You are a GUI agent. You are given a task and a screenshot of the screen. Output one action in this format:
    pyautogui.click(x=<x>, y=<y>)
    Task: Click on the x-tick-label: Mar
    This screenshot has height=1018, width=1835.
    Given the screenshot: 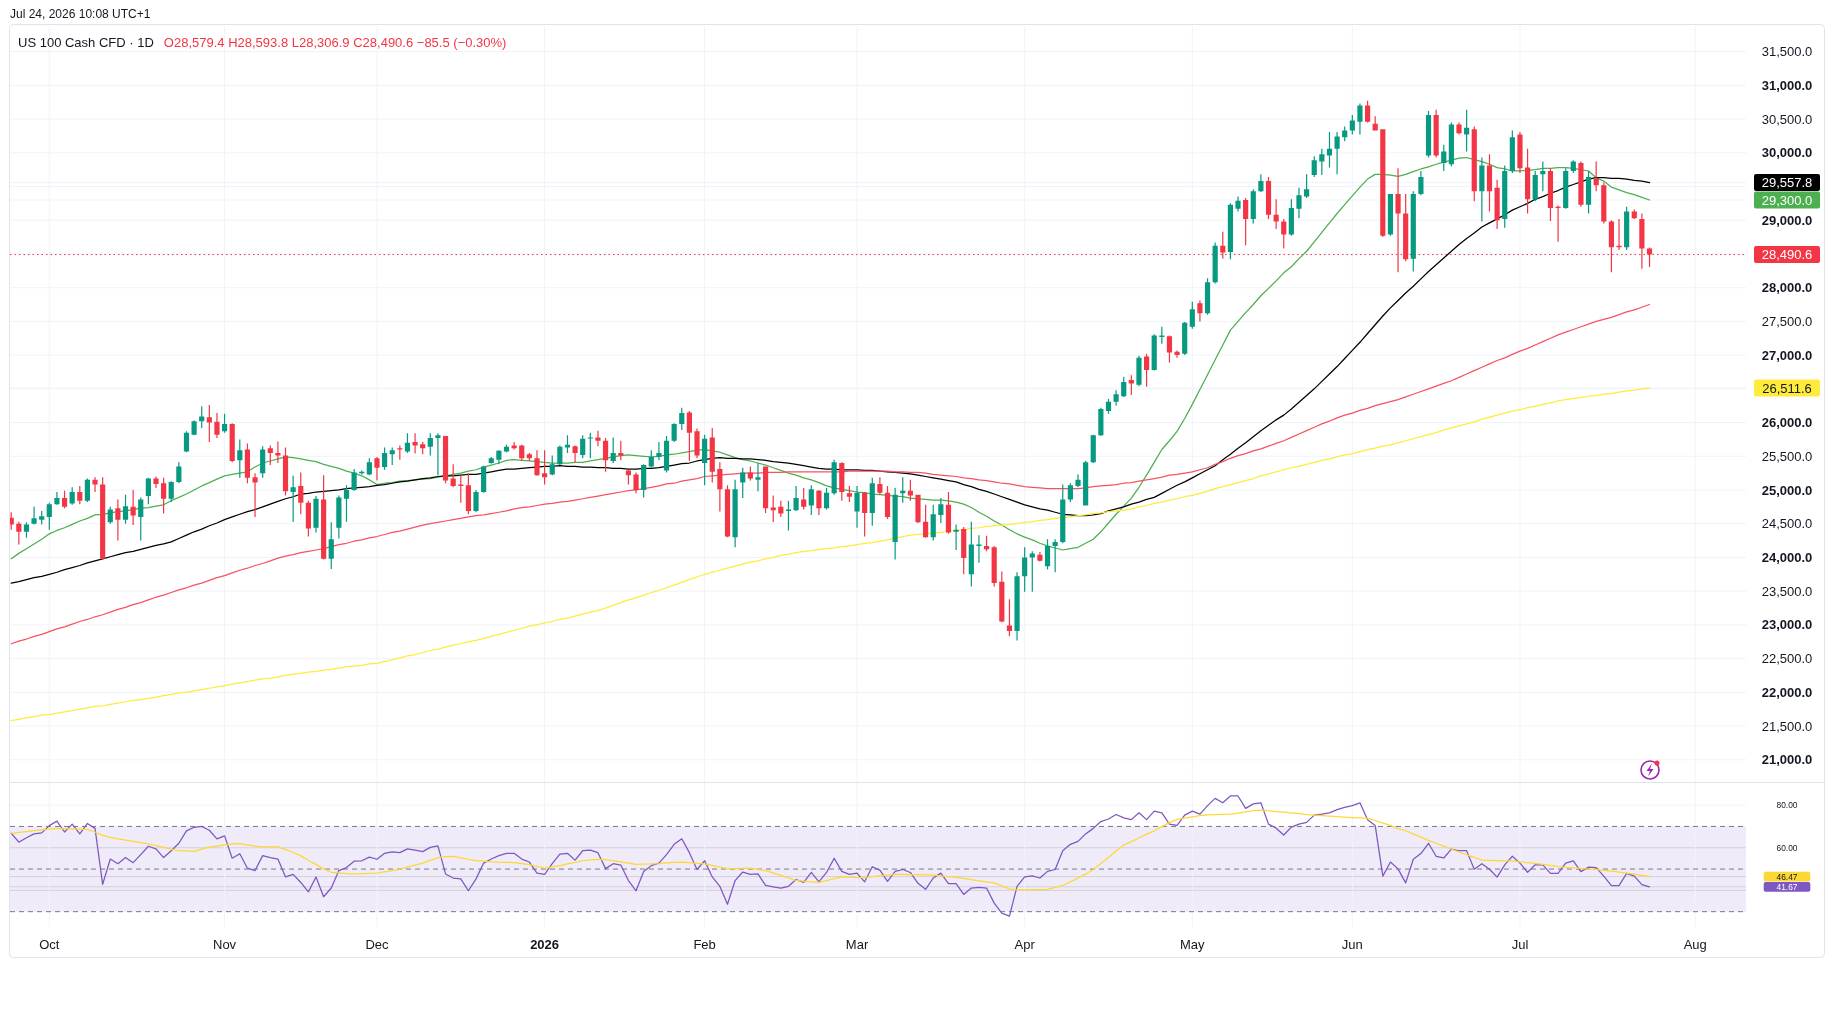 What is the action you would take?
    pyautogui.click(x=857, y=944)
    